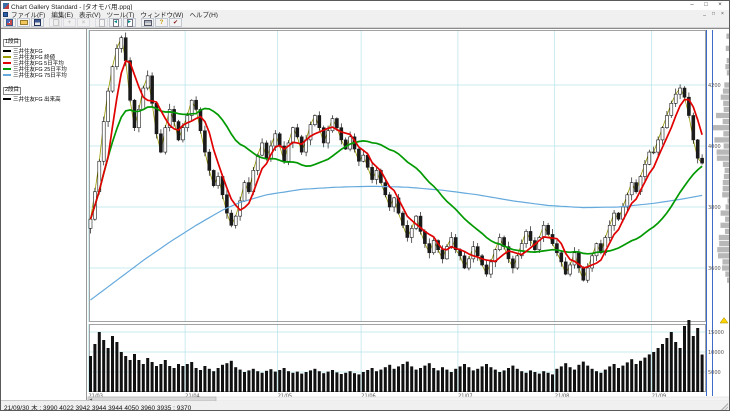  I want to click on menu-item-1: 編集(E), so click(62, 15).